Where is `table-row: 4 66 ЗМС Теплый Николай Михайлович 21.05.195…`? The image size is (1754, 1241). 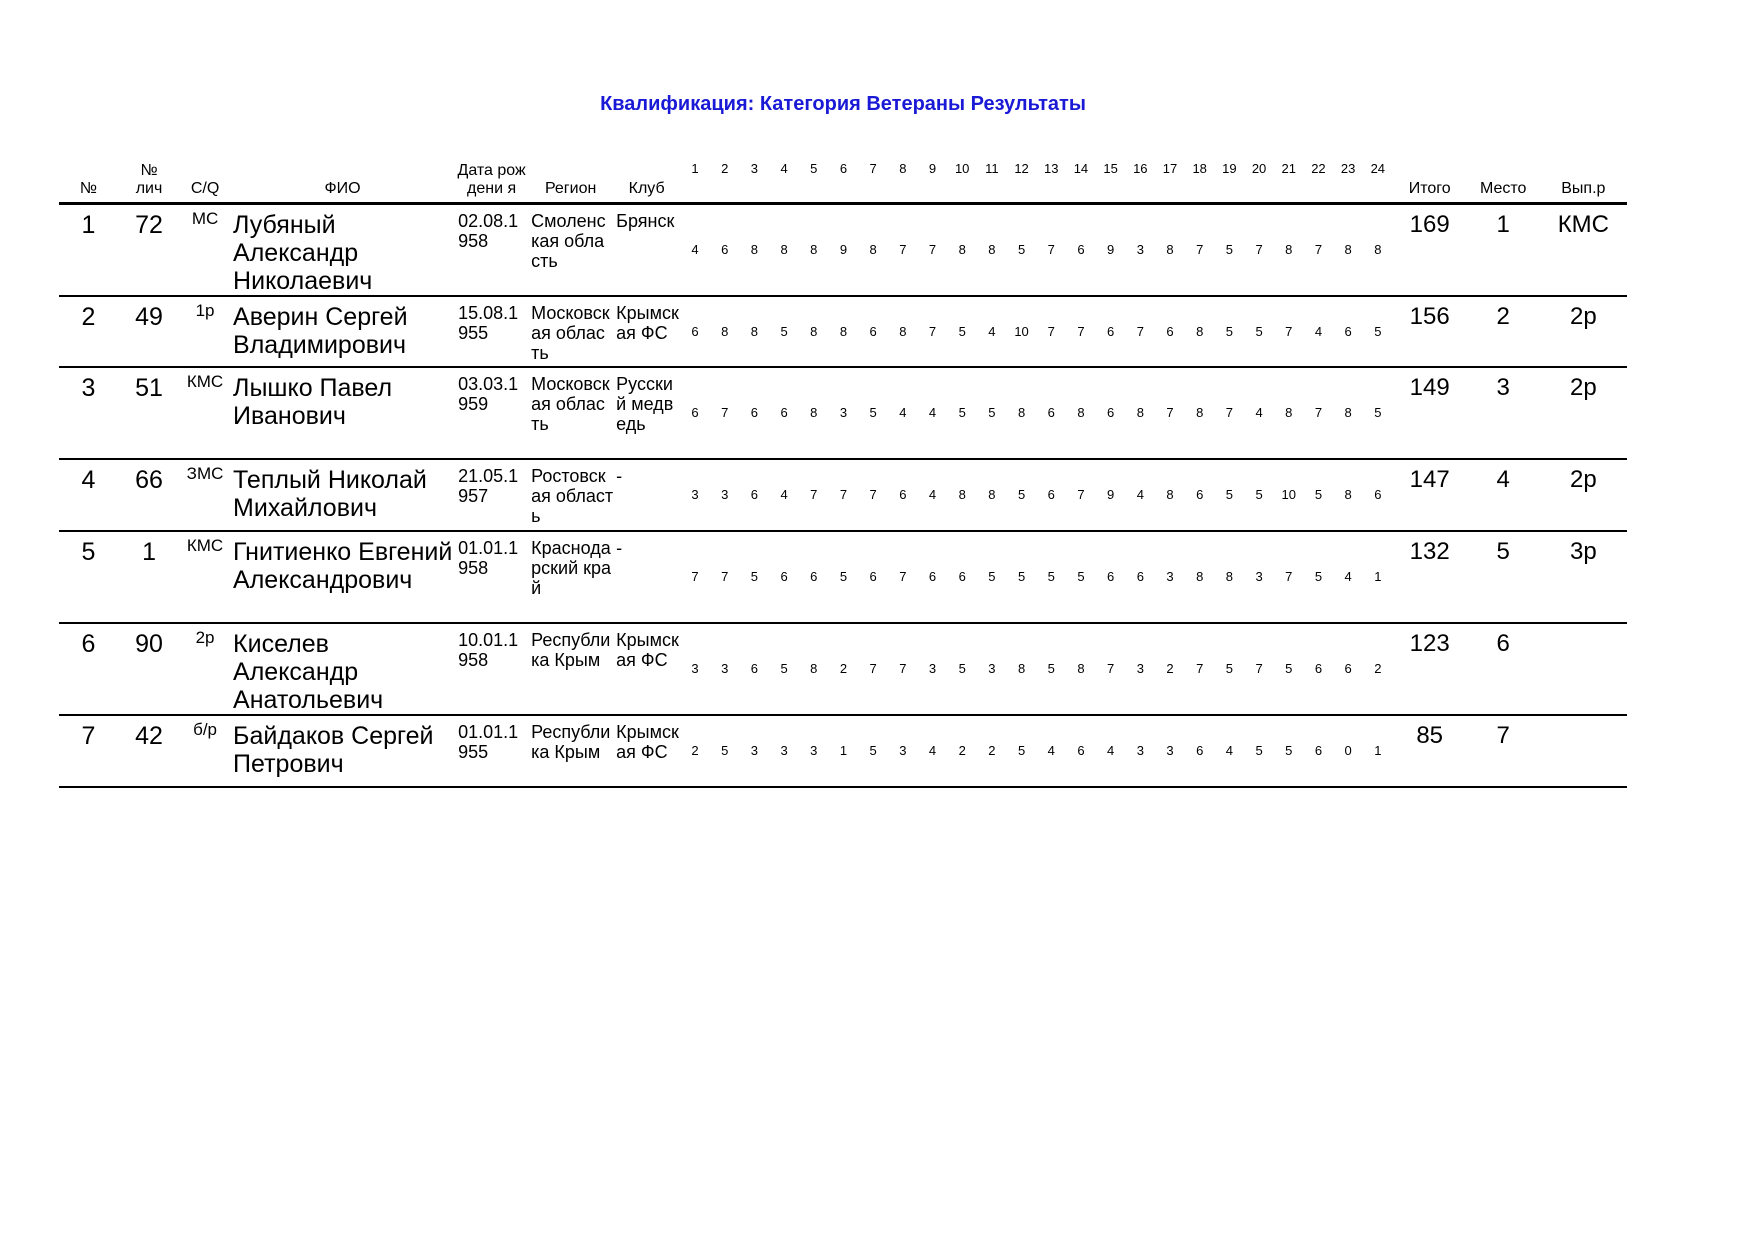 table-row: 4 66 ЗМС Теплый Николай Михайлович 21.05.195… is located at coordinates (843, 495).